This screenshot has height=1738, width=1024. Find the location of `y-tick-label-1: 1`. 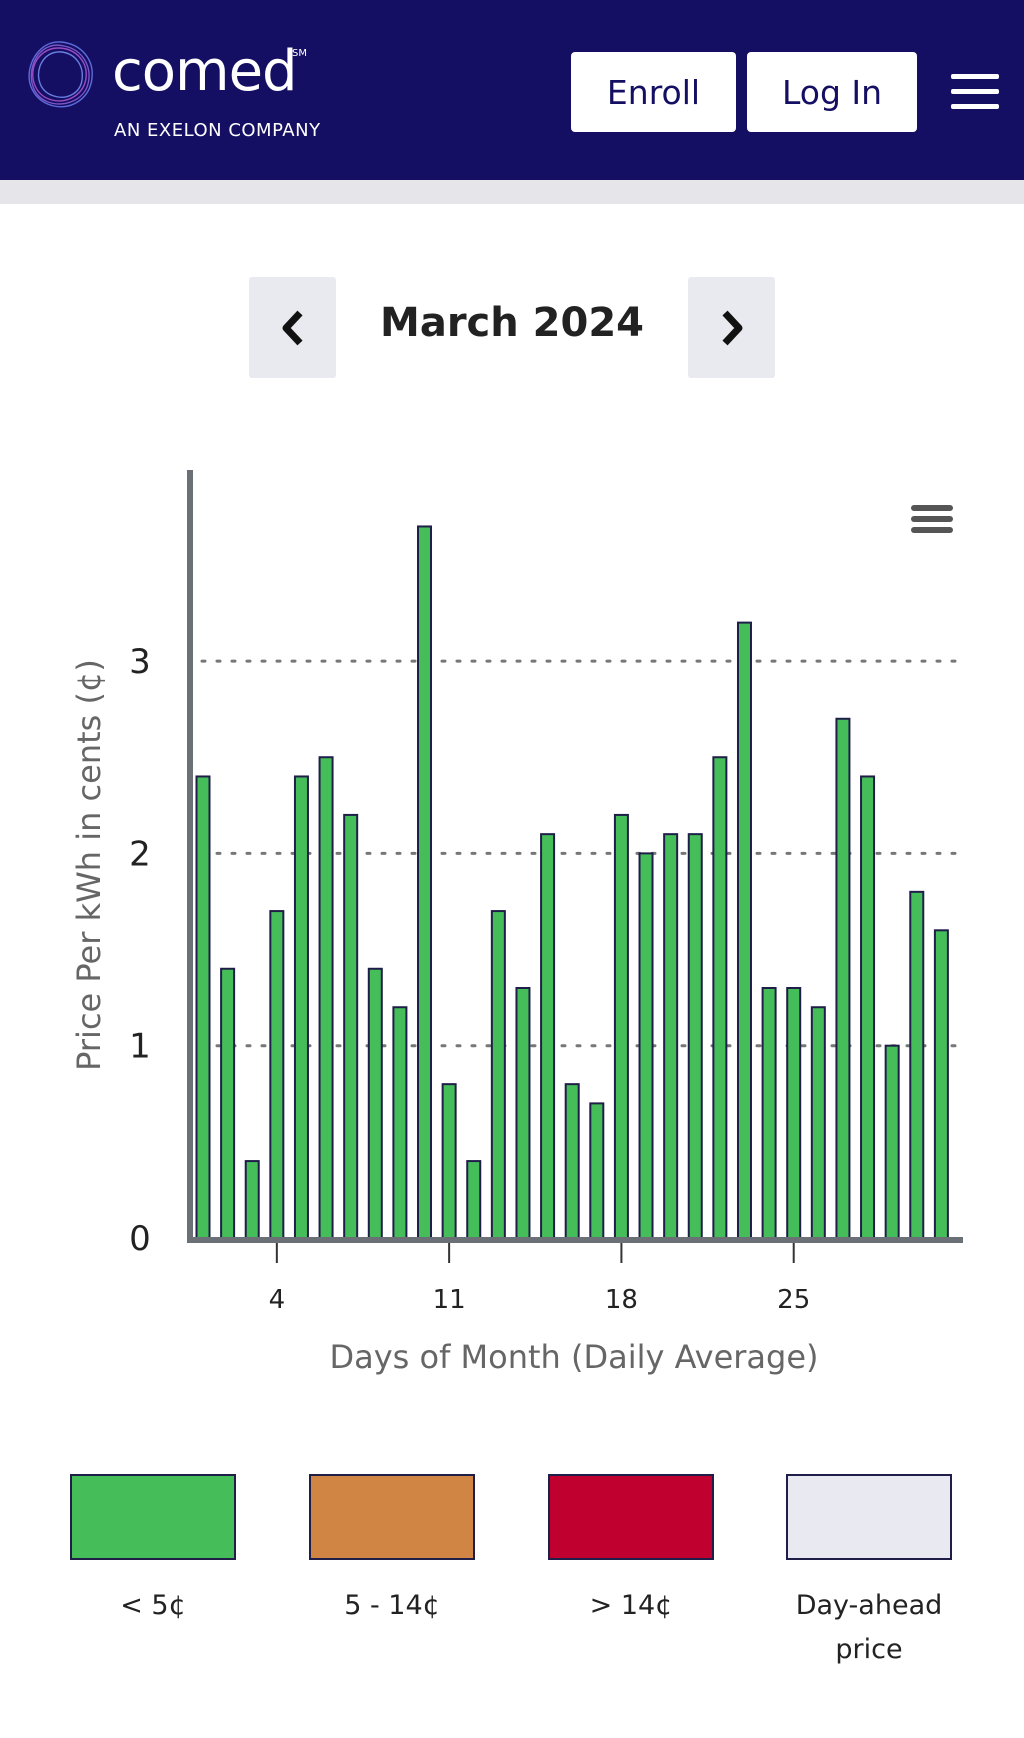

y-tick-label-1: 1 is located at coordinates (140, 1047).